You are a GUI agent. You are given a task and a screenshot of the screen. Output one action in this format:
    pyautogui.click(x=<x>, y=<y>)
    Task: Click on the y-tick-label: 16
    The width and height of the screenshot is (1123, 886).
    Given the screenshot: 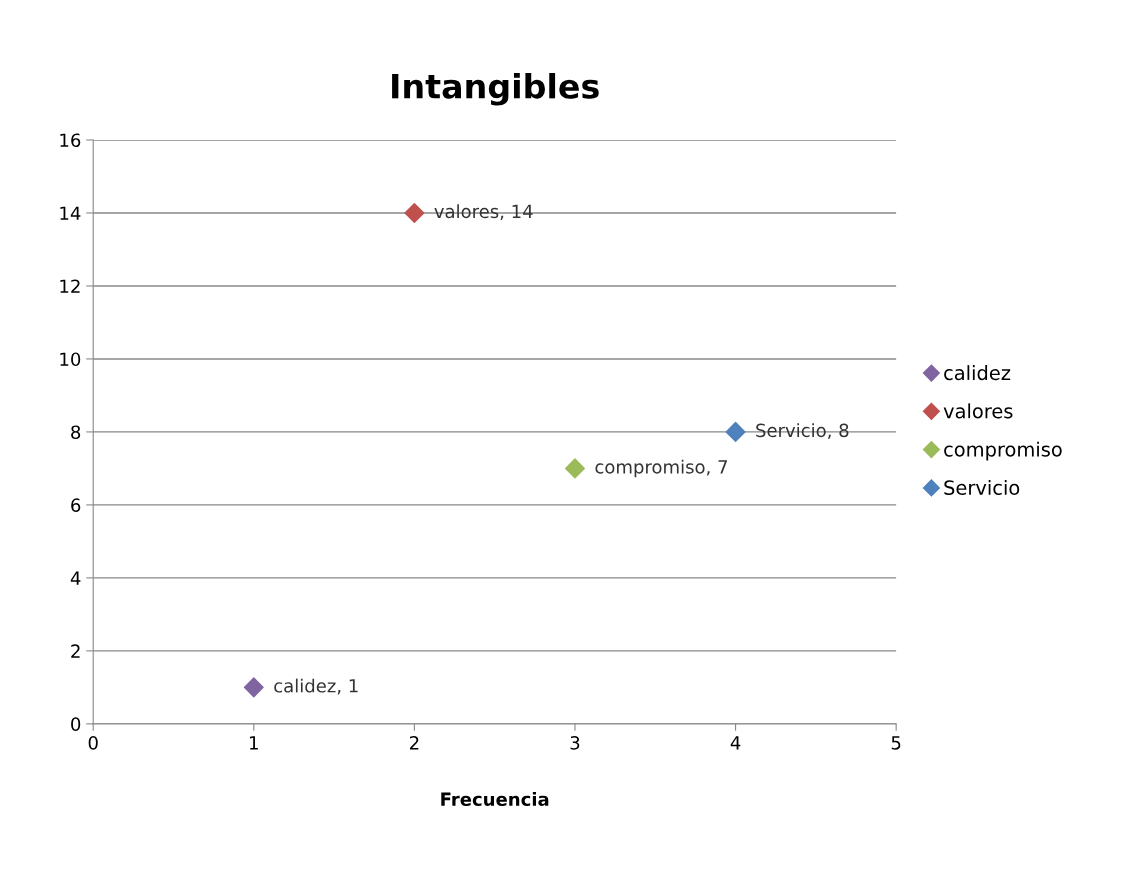 What is the action you would take?
    pyautogui.click(x=70, y=140)
    